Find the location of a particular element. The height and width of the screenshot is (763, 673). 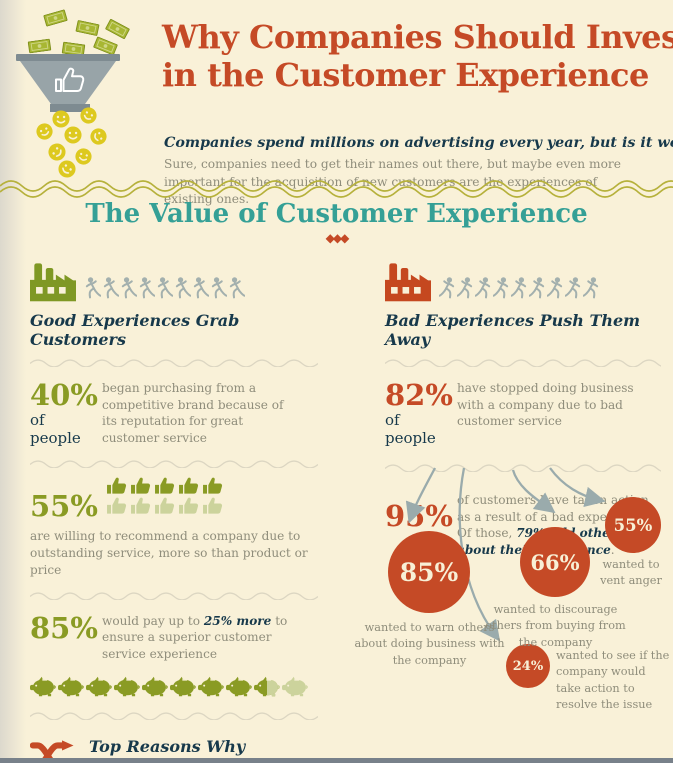

bubble-24: 24% is located at coordinates (528, 666).